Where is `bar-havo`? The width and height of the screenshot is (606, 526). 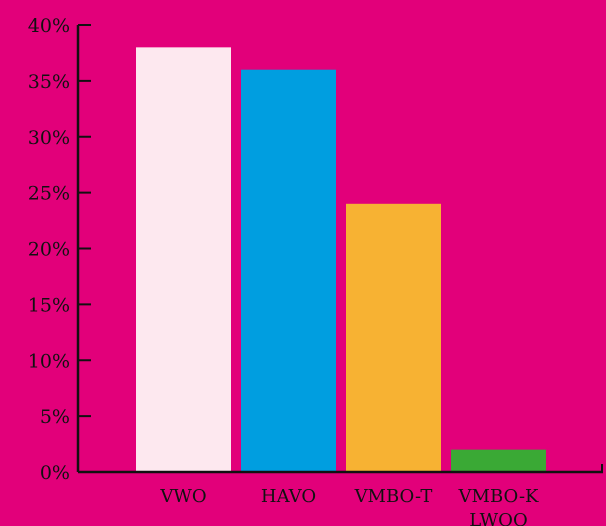 bar-havo is located at coordinates (288, 270).